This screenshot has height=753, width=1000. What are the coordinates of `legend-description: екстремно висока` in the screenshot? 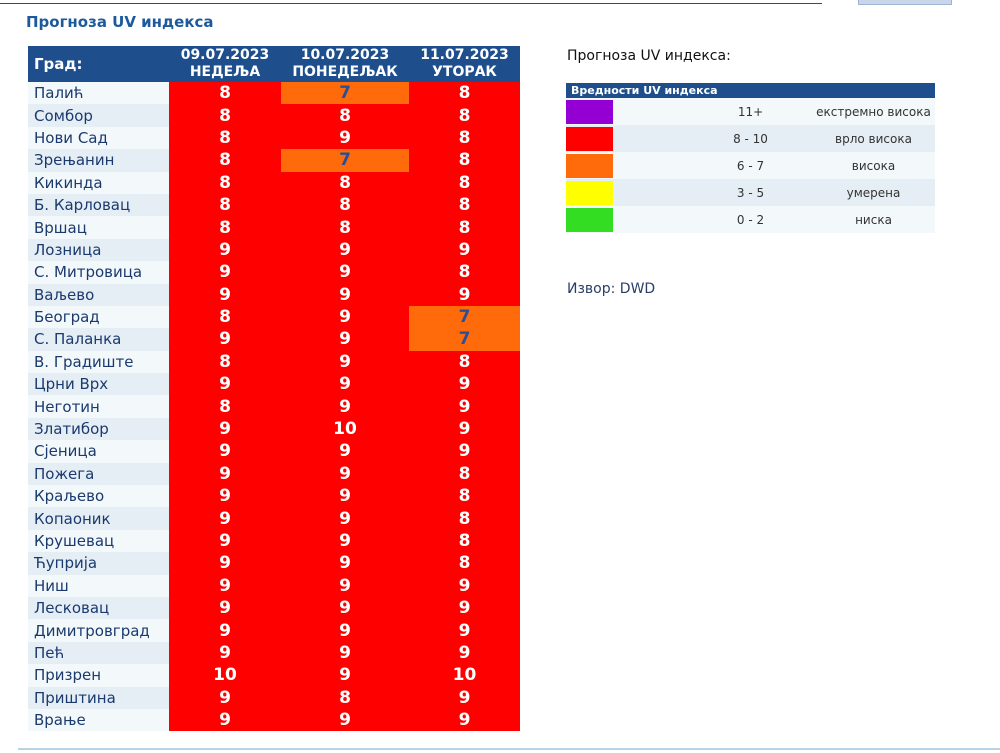 It's located at (873, 111).